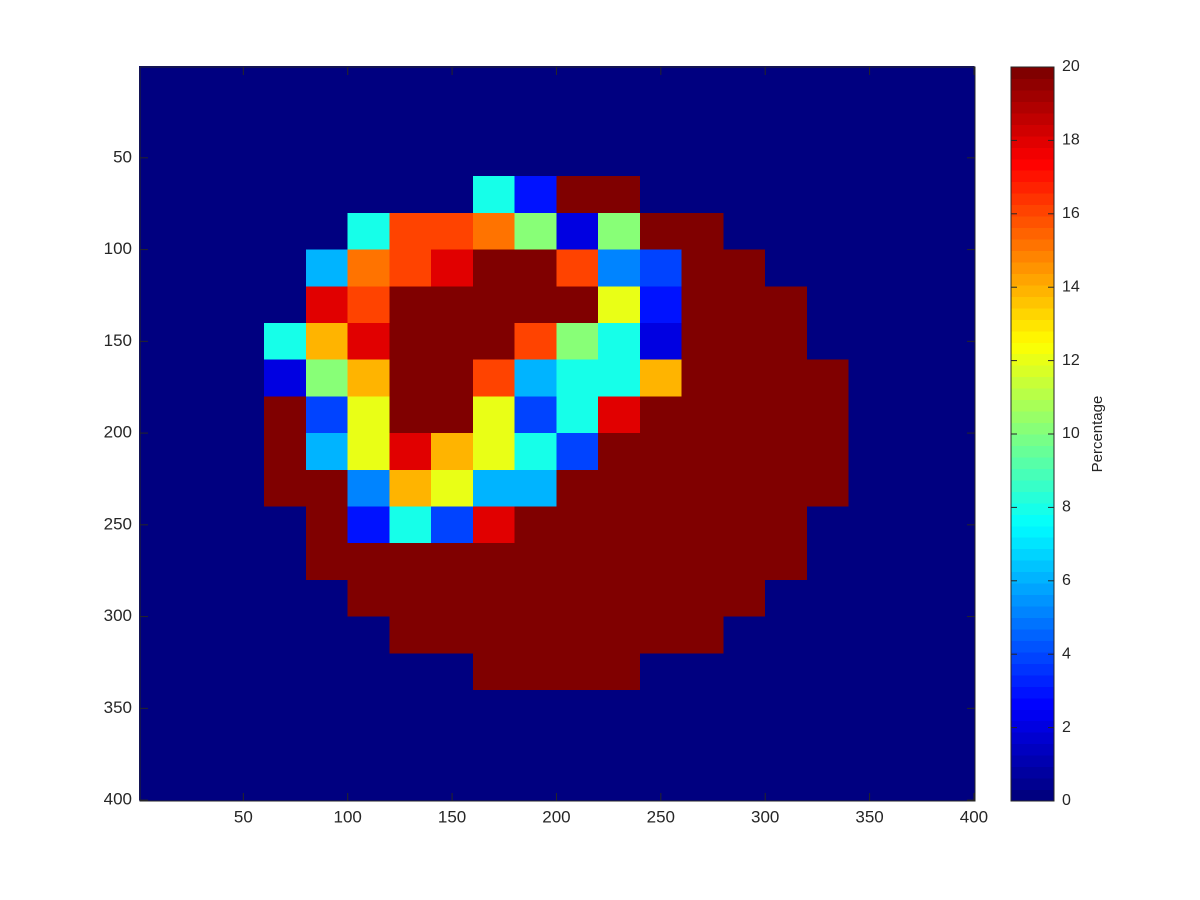 This screenshot has height=900, width=1200. I want to click on x-tick-label: 100, so click(348, 816).